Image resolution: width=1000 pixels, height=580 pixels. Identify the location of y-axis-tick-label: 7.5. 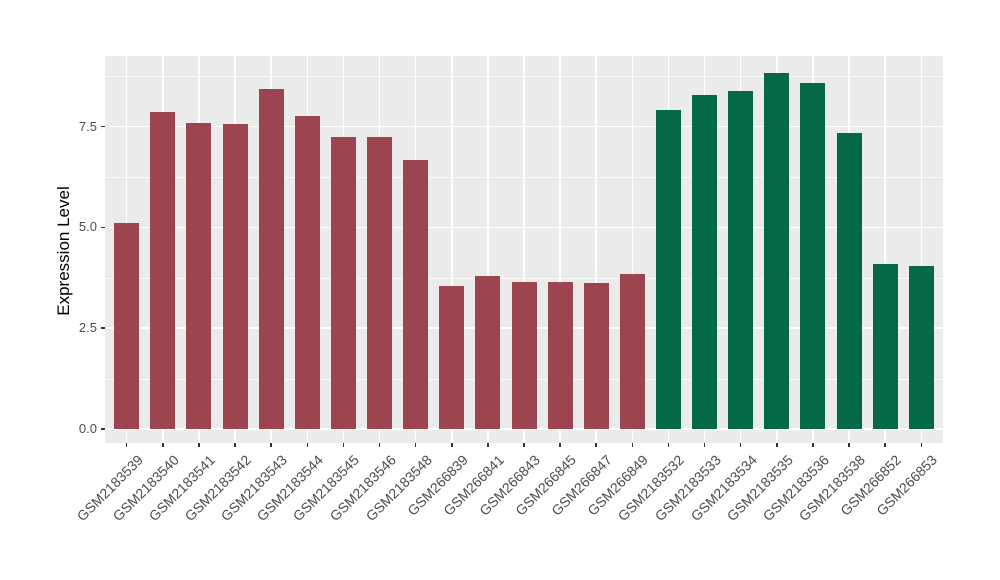
(87, 126).